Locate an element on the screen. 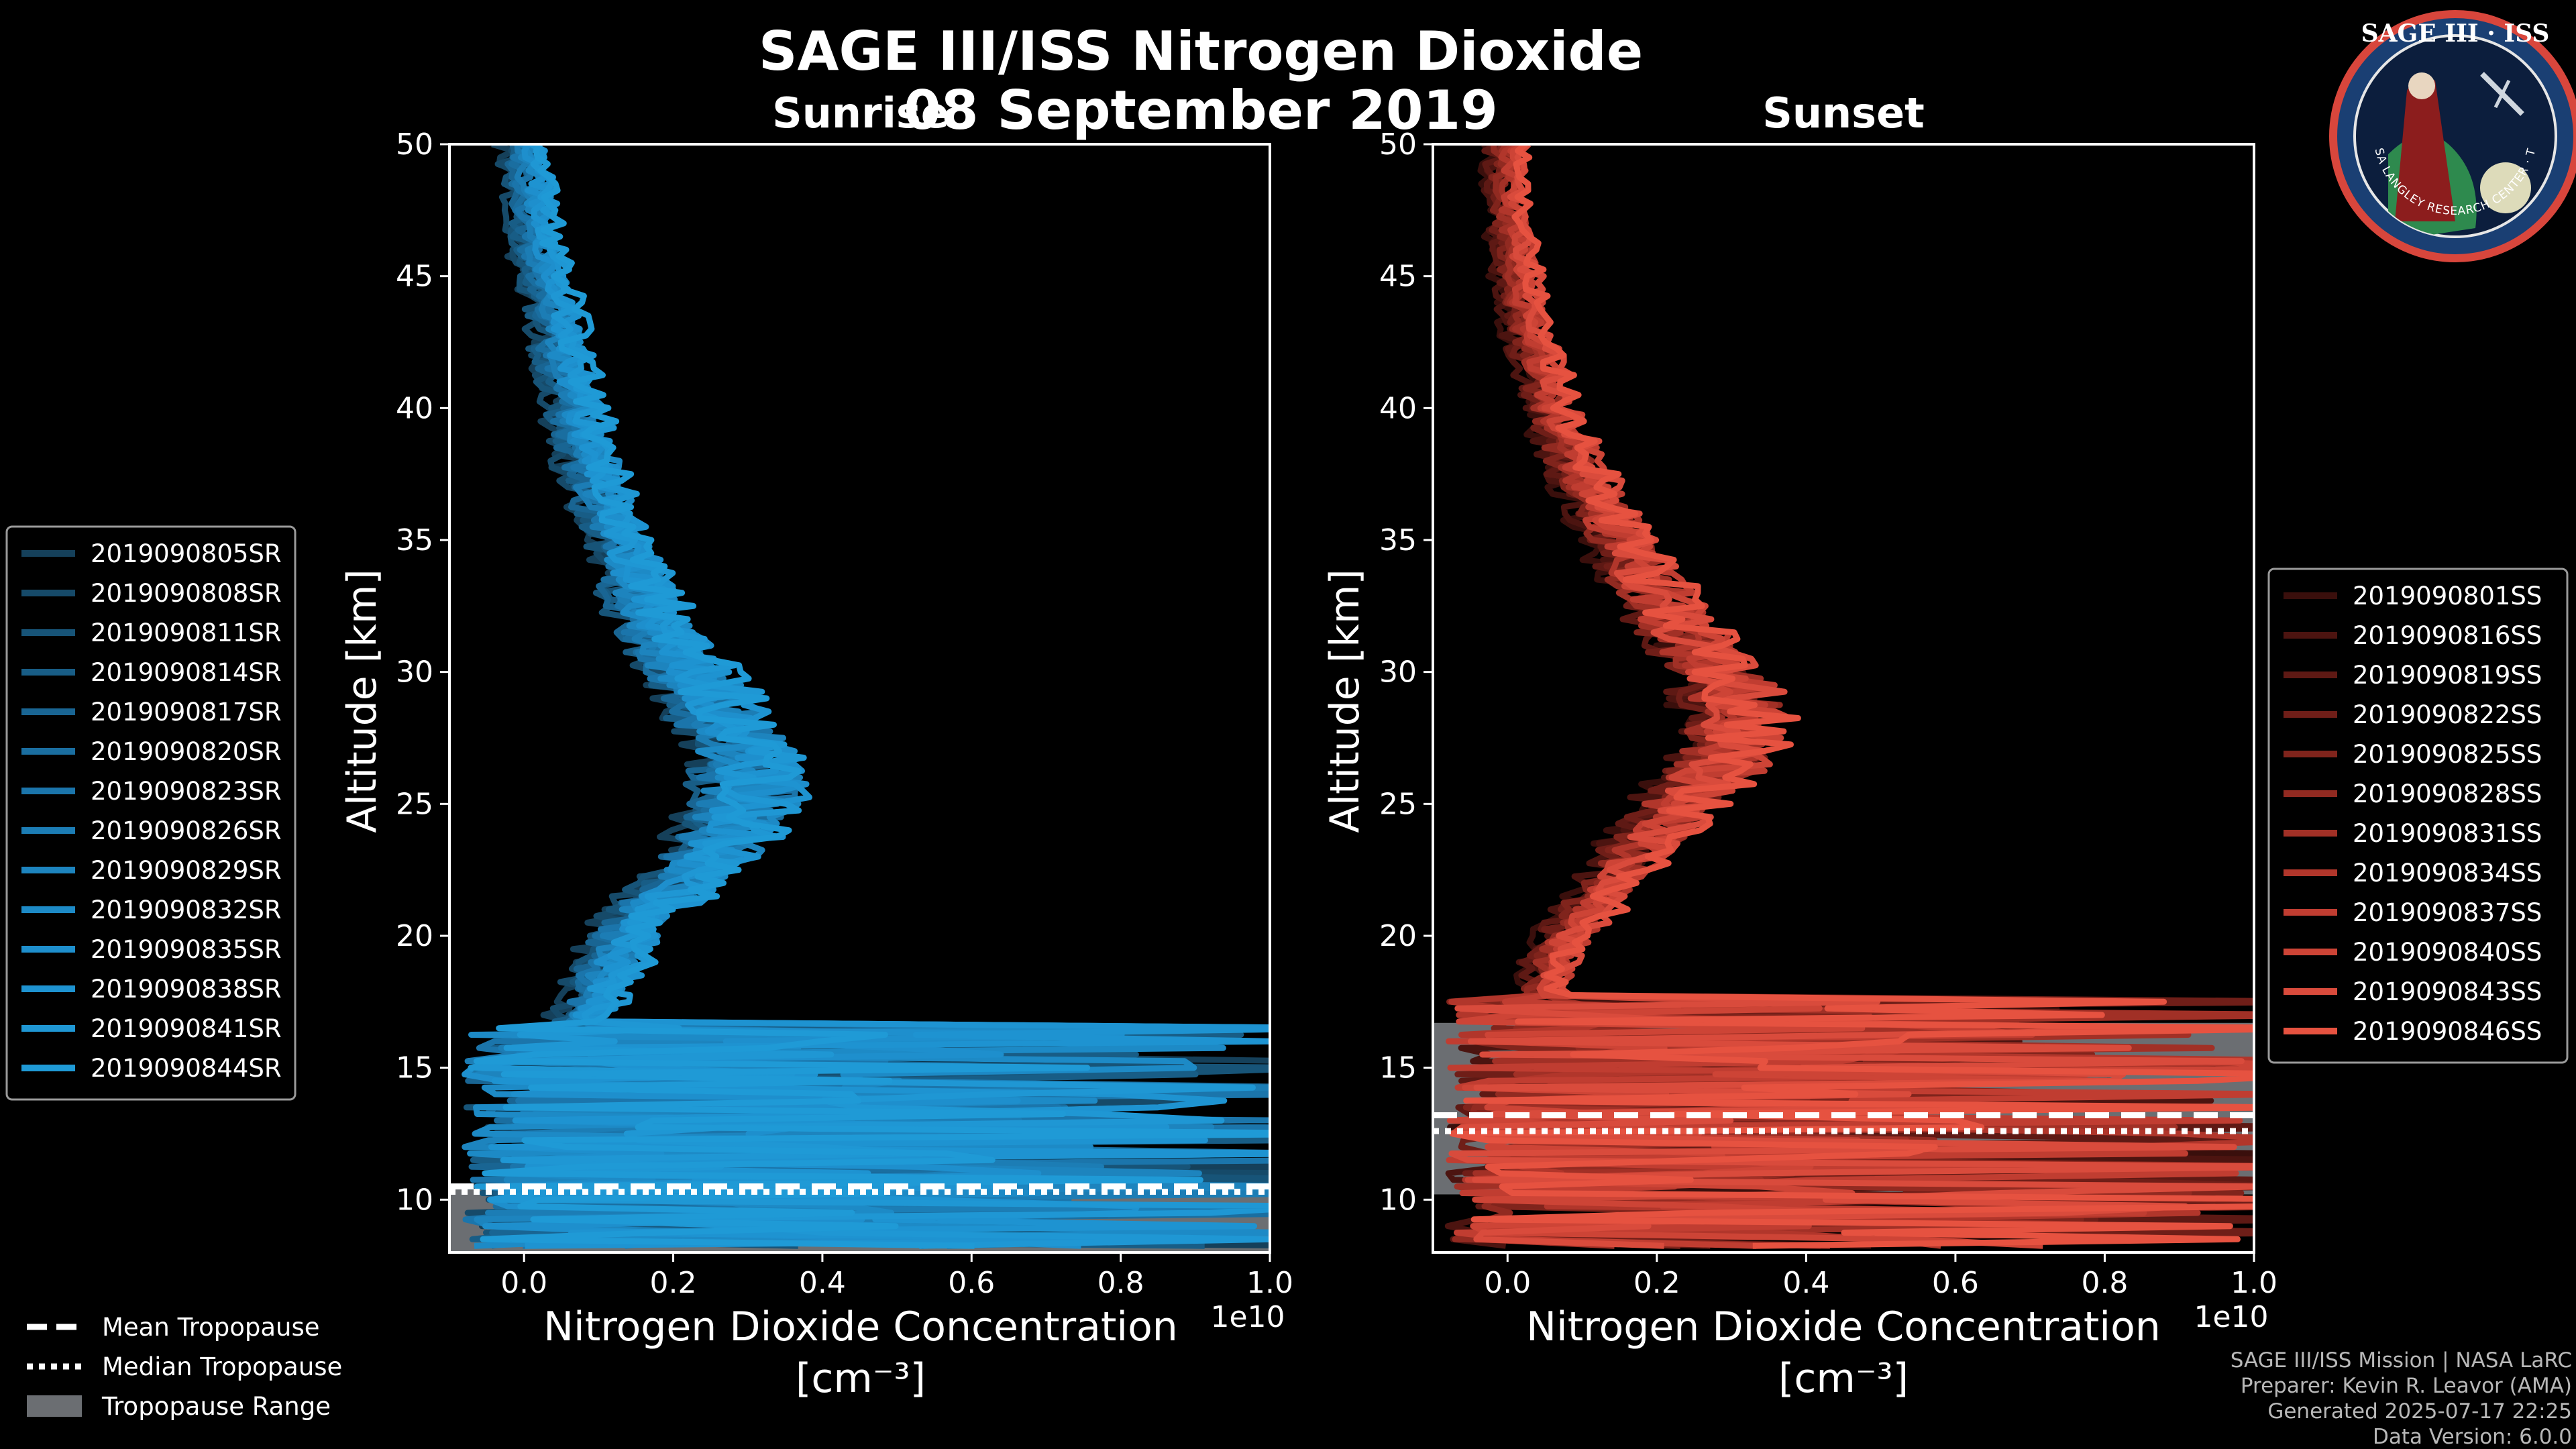  sunrise-x-tick-label: 0.6 is located at coordinates (971, 1283).